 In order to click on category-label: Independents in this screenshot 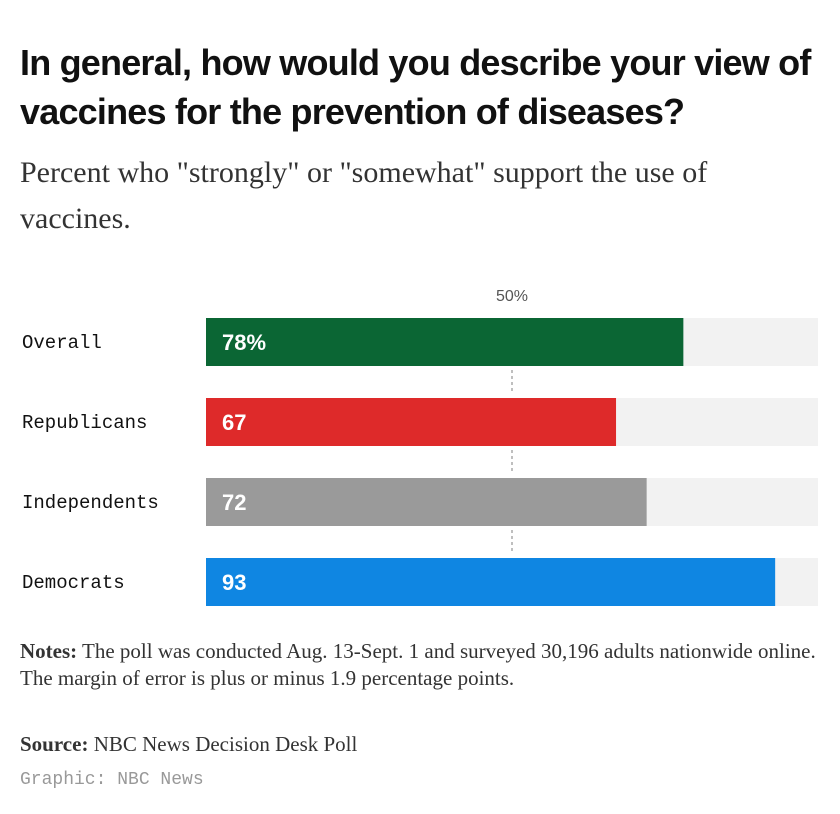, I will do `click(90, 503)`.